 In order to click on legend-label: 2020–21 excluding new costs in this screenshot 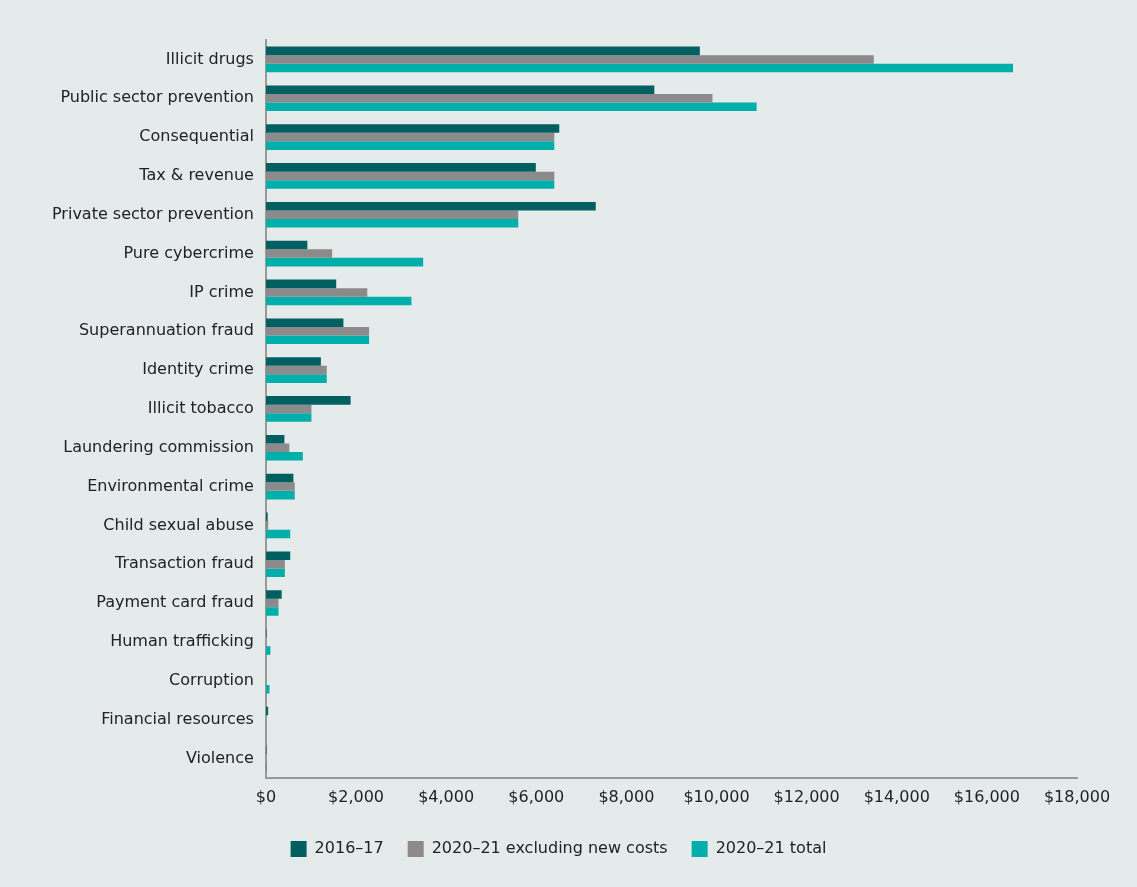, I will do `click(549, 848)`.